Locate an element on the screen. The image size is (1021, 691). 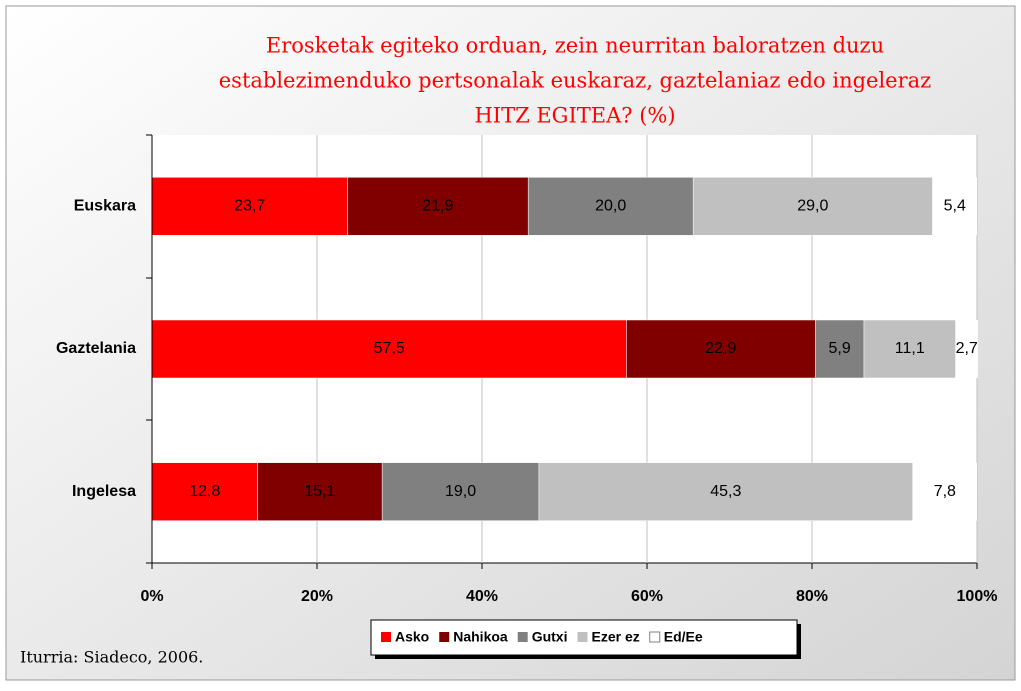
data-label: 11,1 is located at coordinates (910, 348).